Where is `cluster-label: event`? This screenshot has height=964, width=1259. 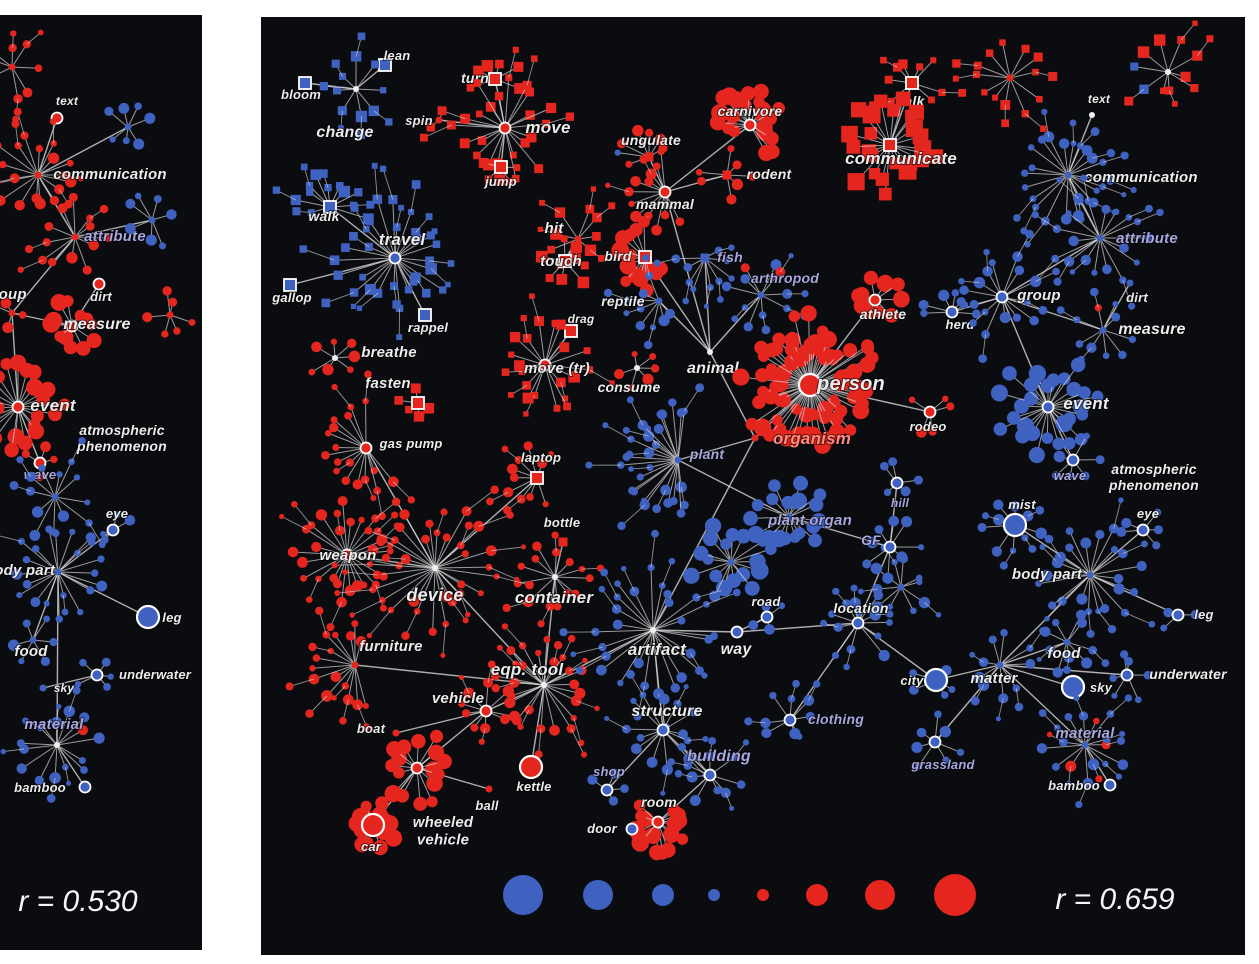 cluster-label: event is located at coordinates (1086, 403).